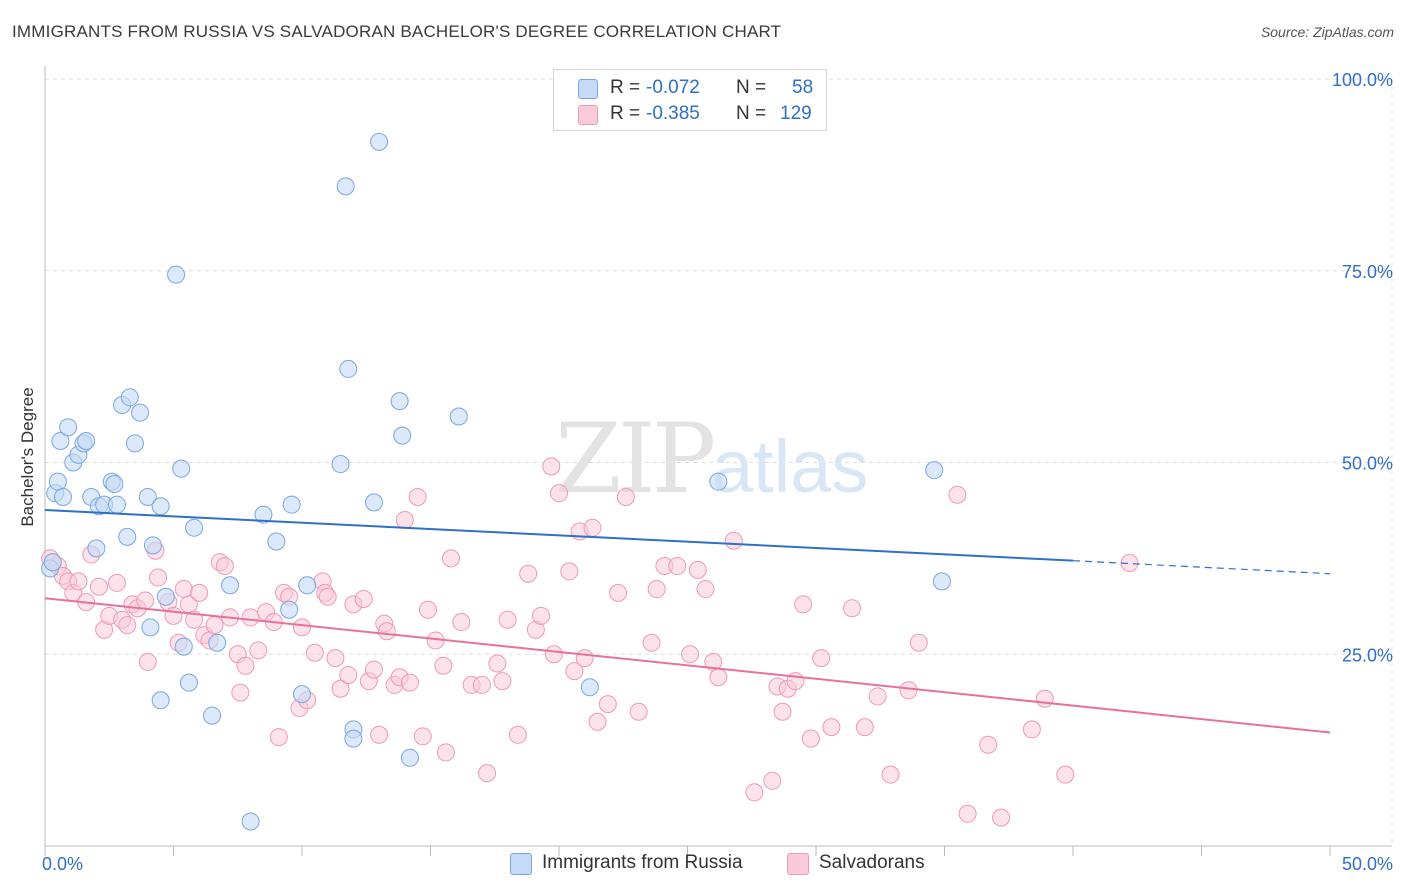  I want to click on x-tick-label: 0.0%, so click(62, 864).